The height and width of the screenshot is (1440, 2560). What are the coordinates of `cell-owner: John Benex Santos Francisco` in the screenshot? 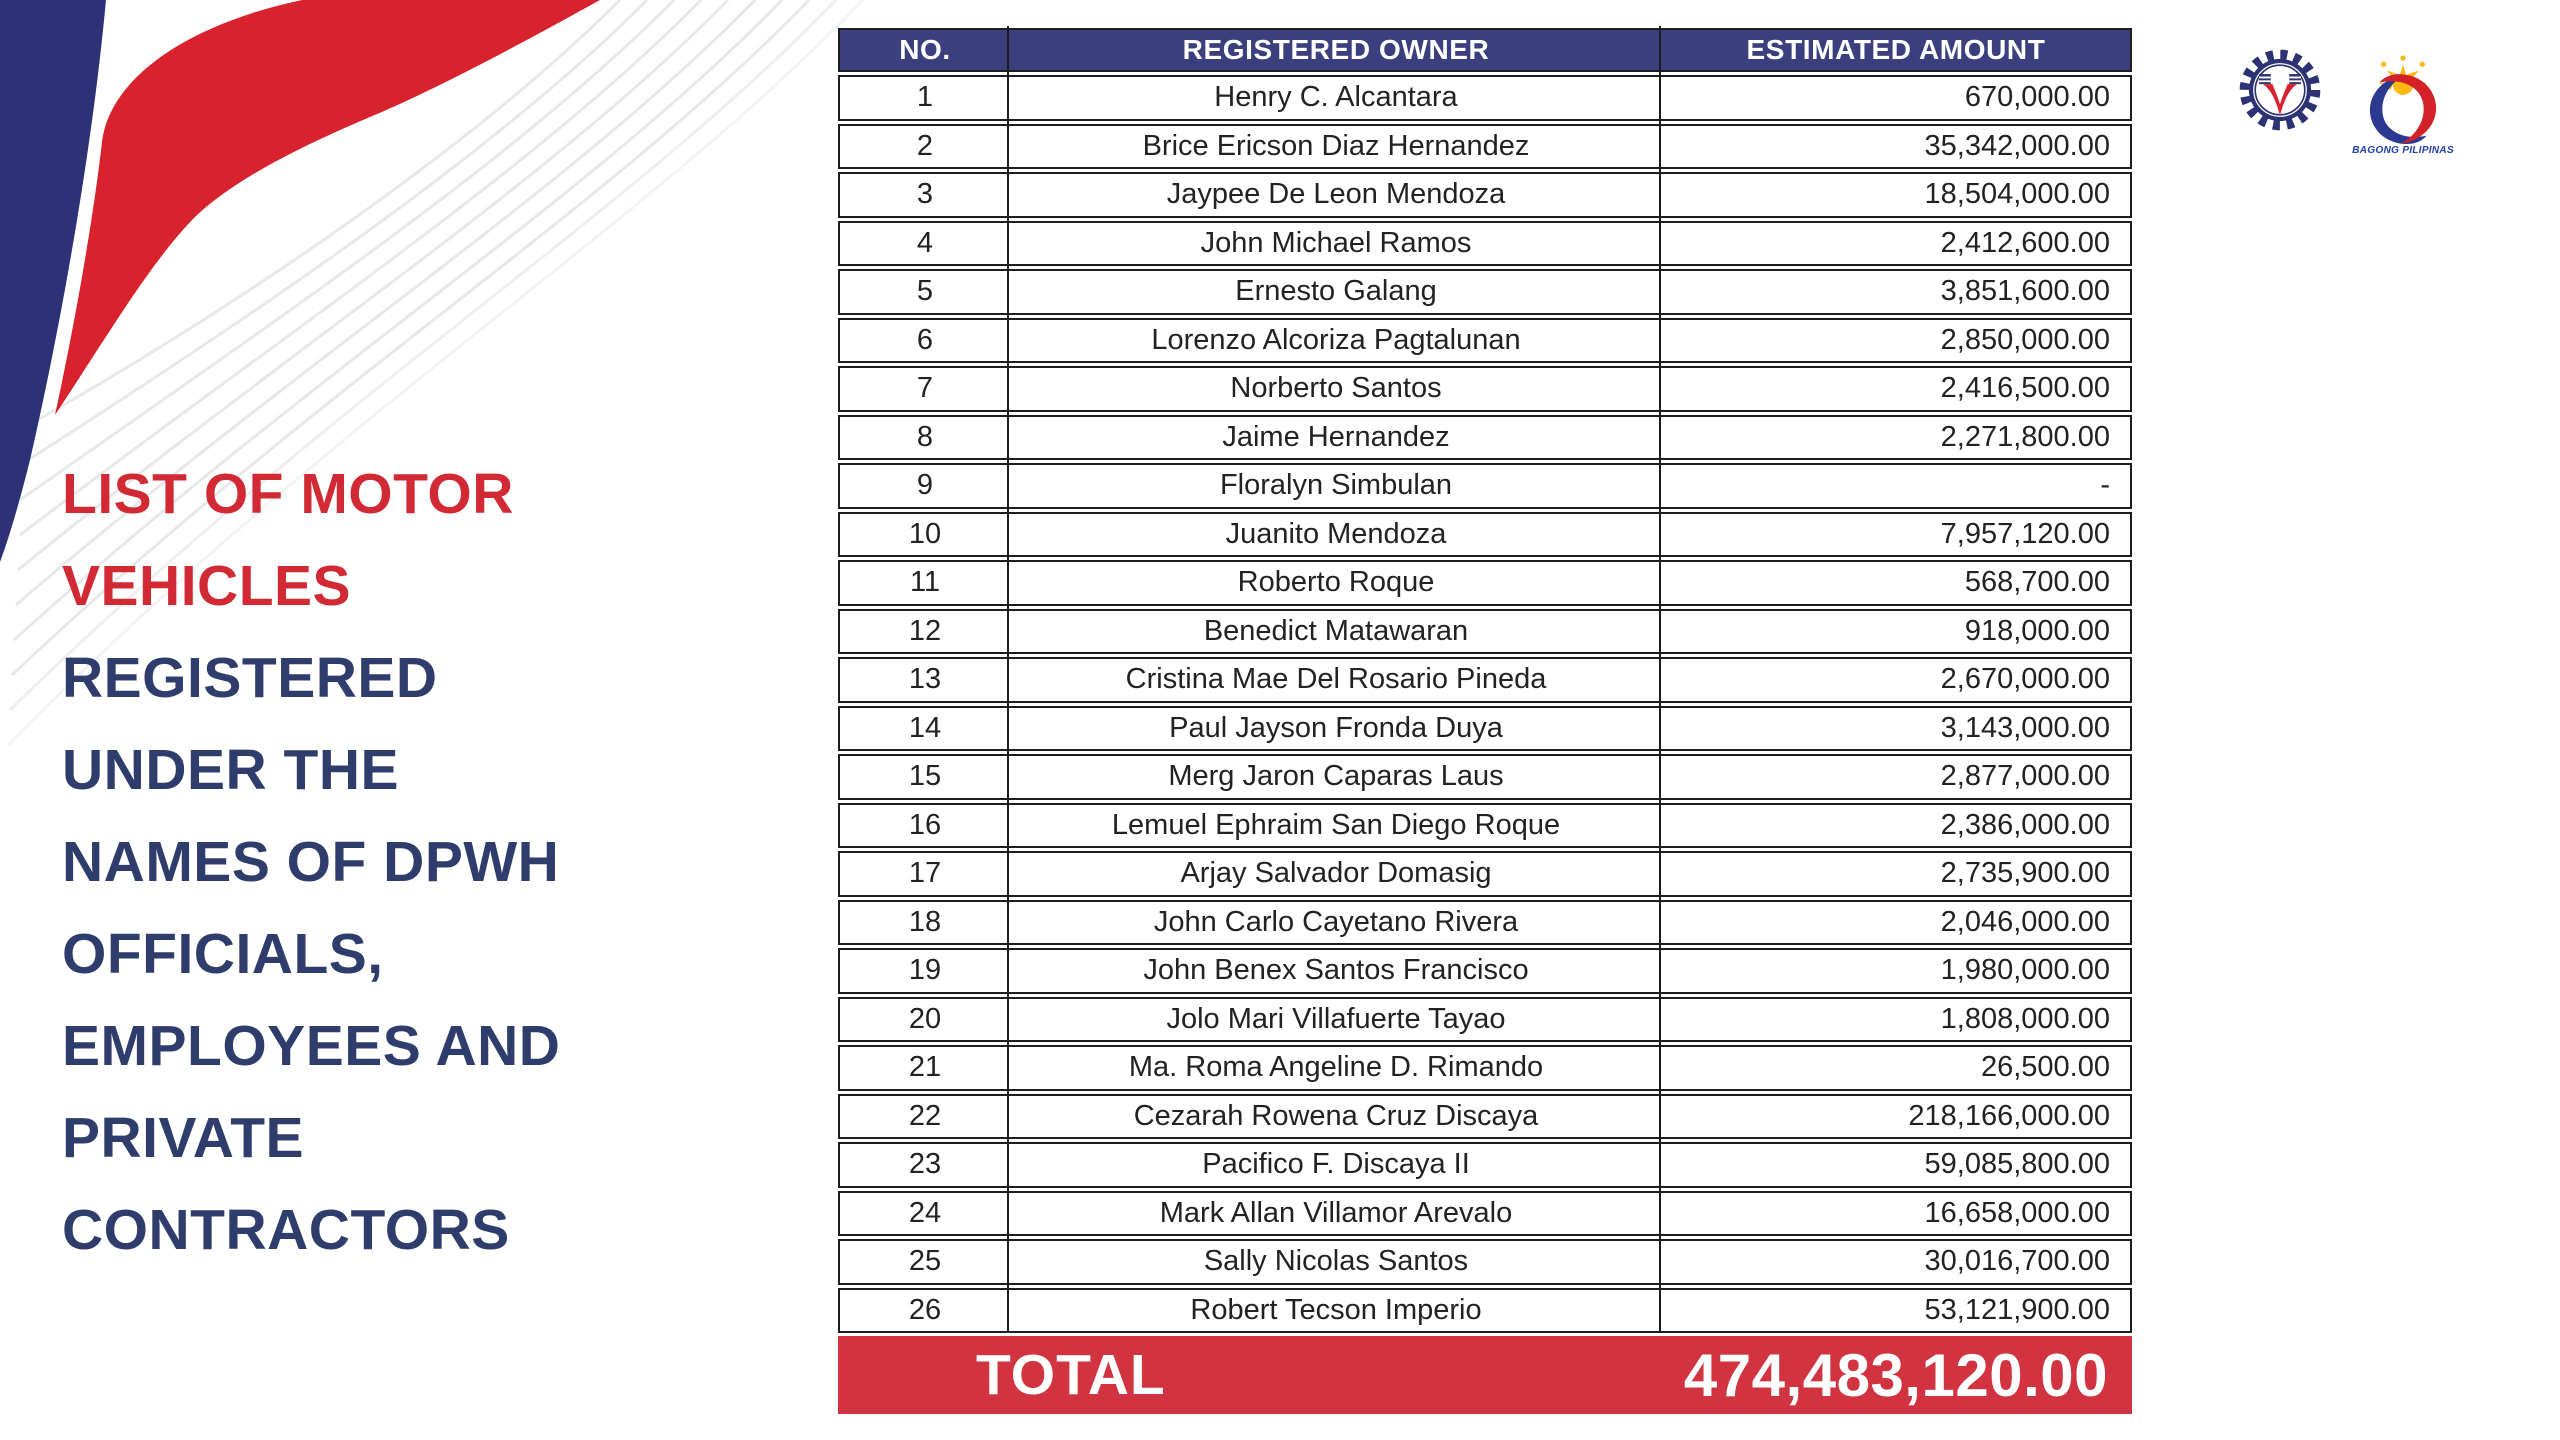 It's located at (1336, 970).